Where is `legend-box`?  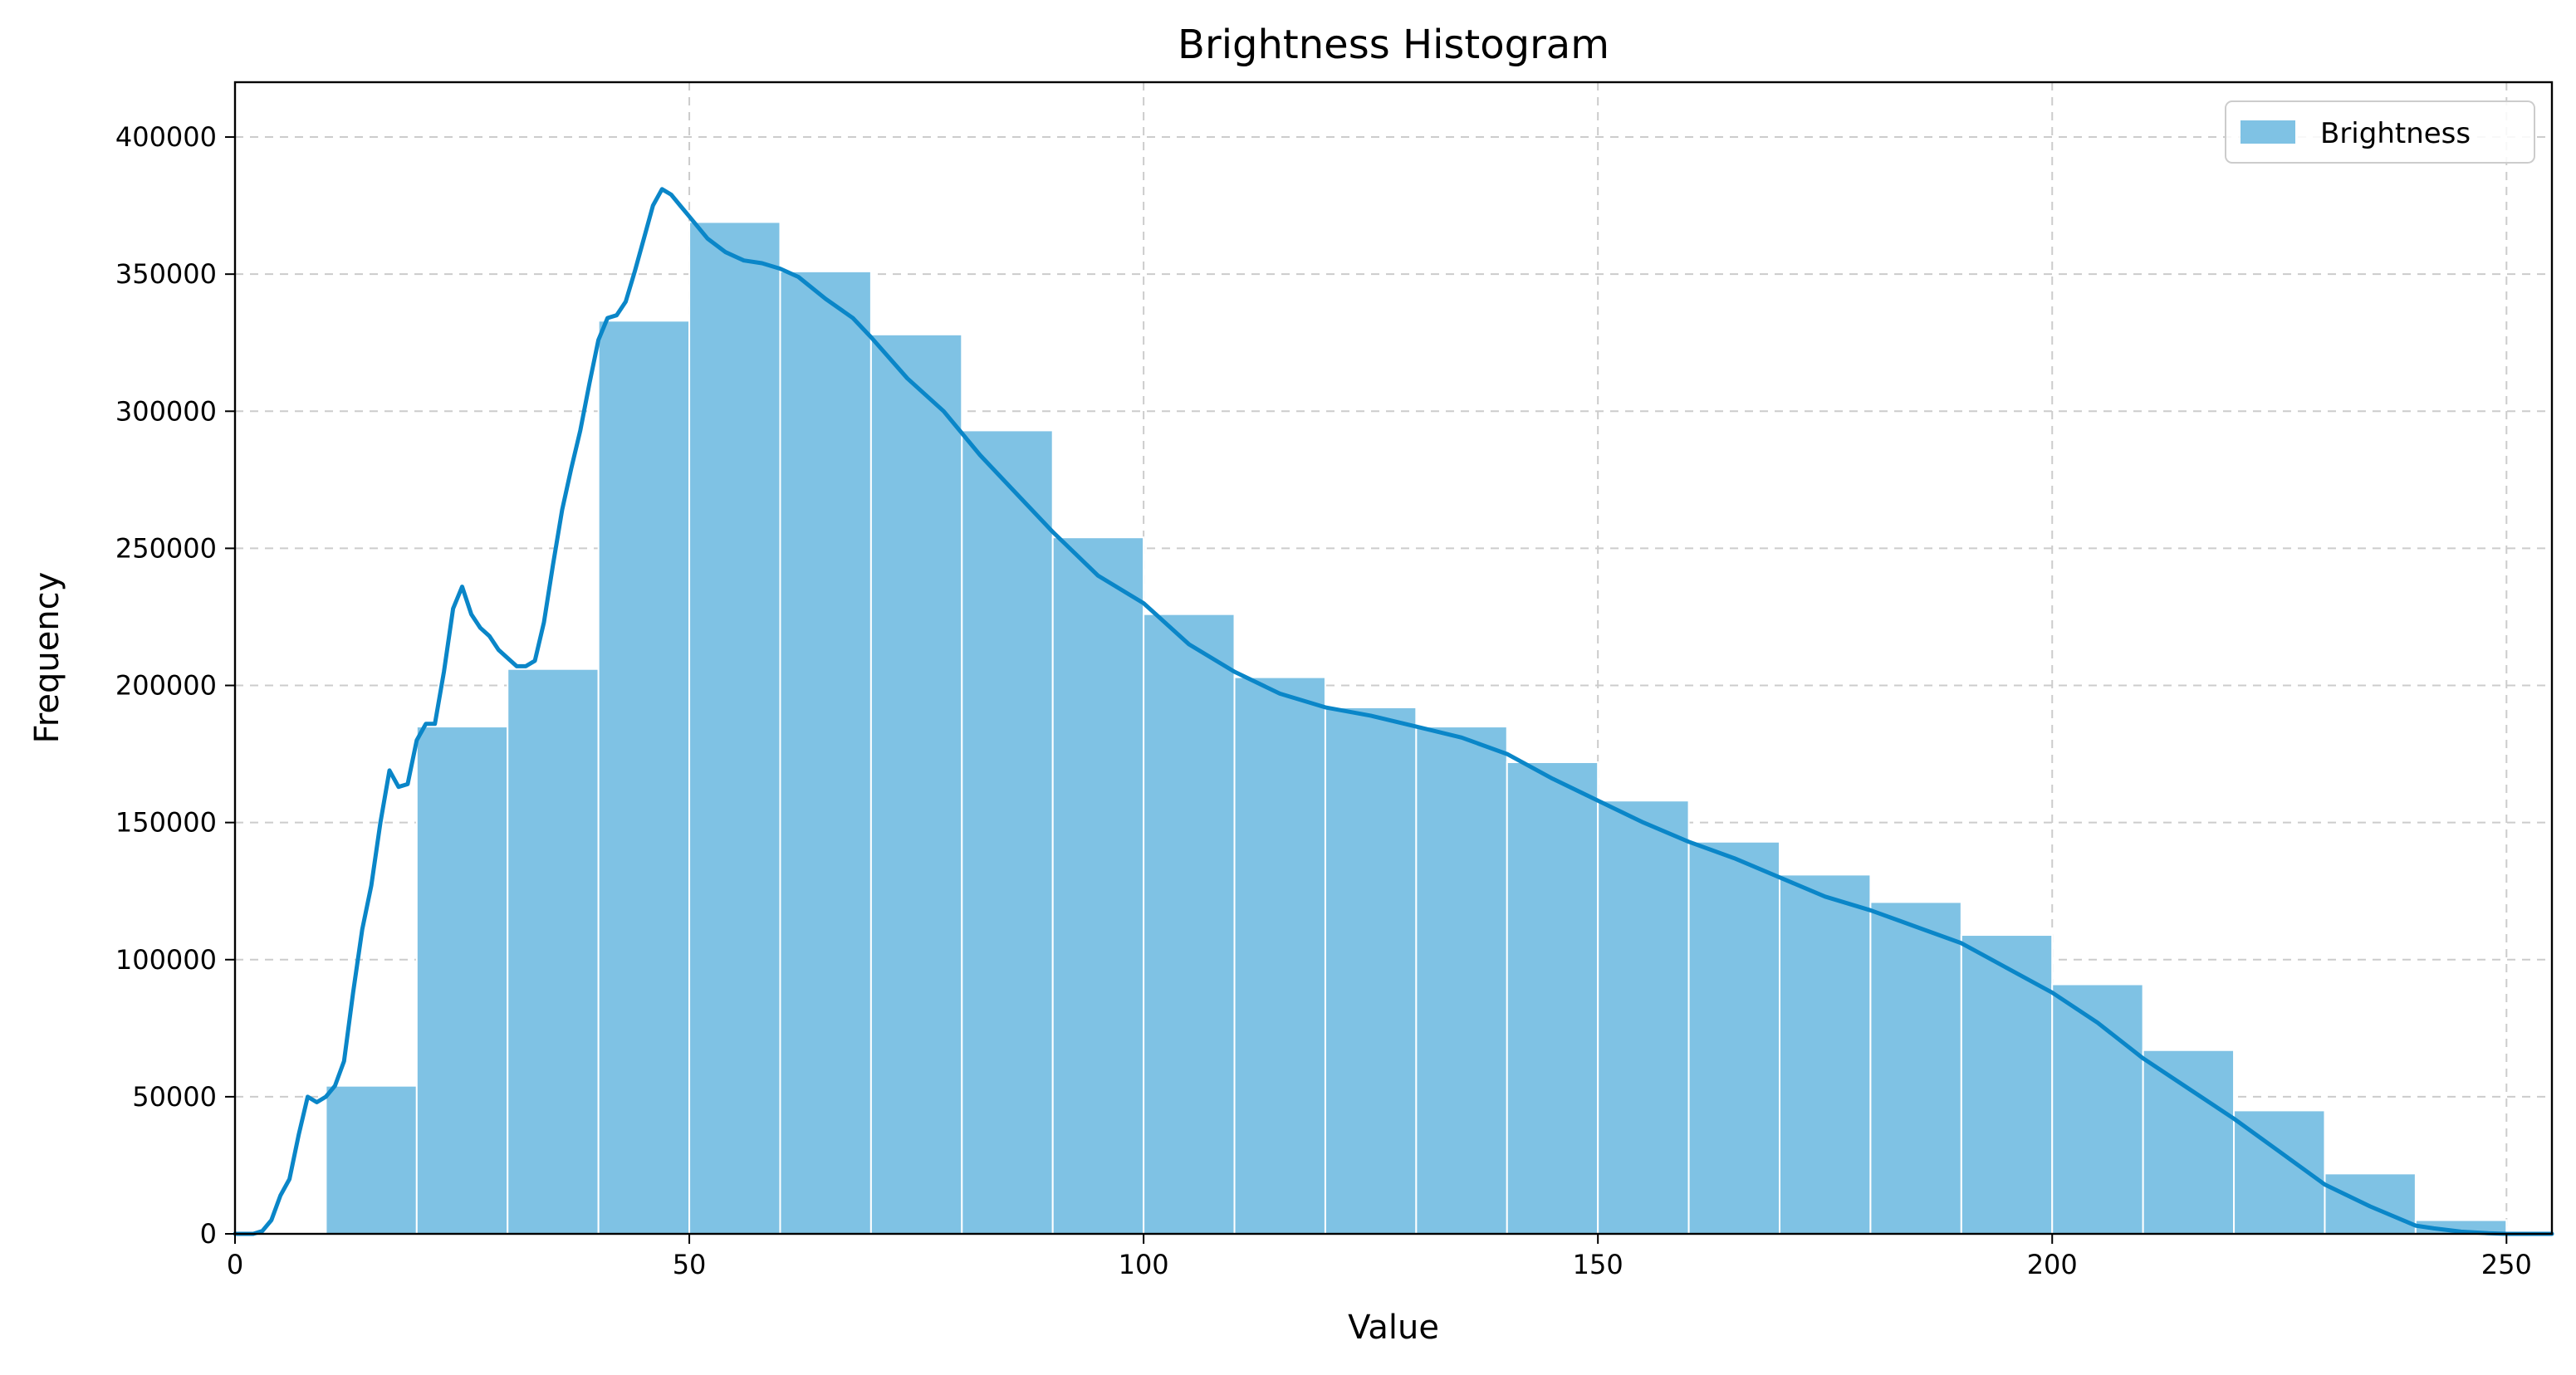
legend-box is located at coordinates (2380, 132).